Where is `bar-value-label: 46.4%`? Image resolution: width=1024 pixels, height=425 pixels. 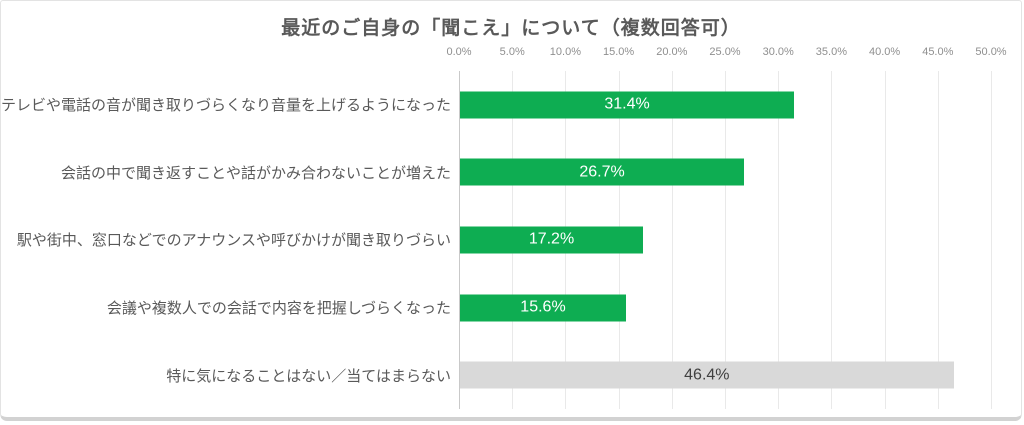 bar-value-label: 46.4% is located at coordinates (707, 375).